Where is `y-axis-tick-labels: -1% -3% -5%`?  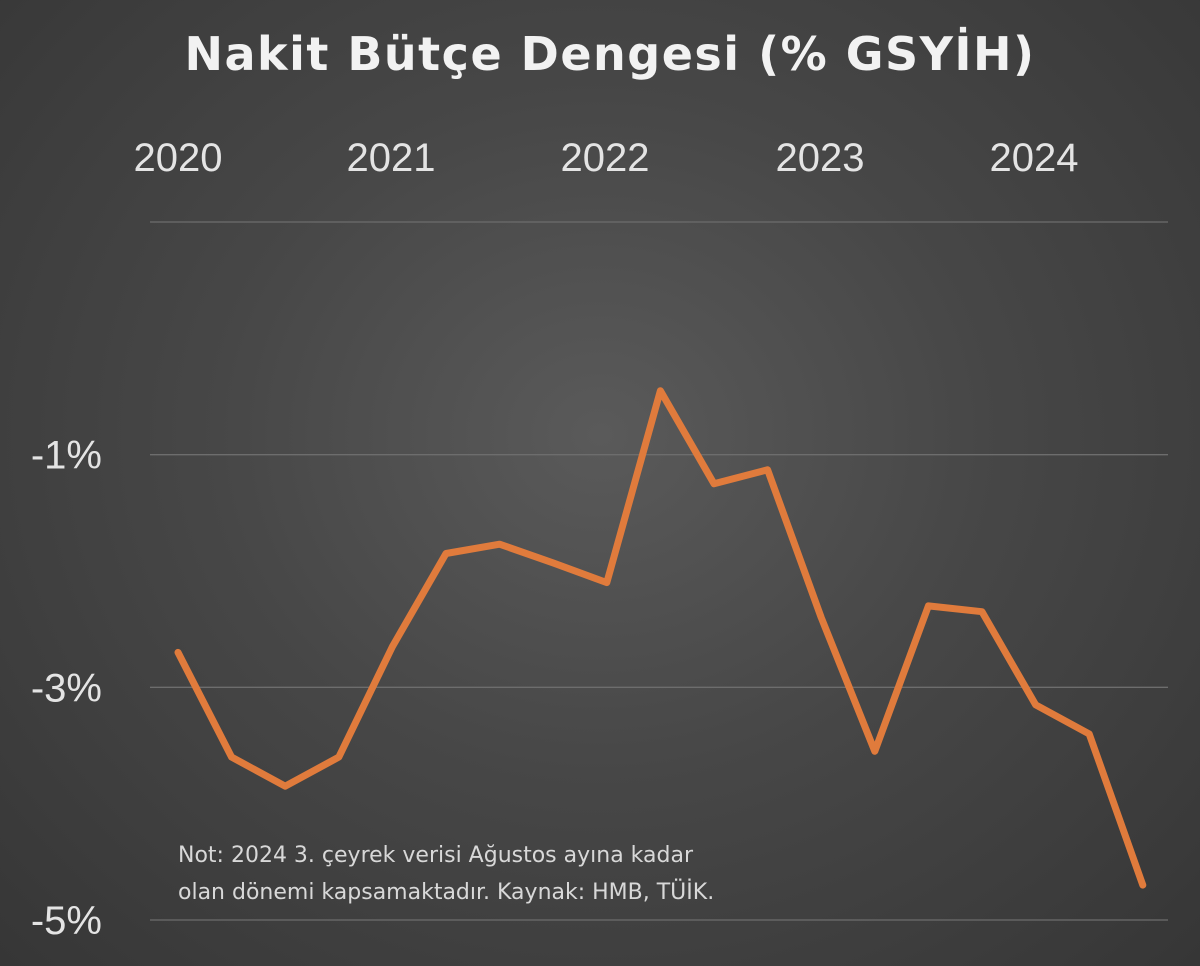
y-axis-tick-labels: -1% -3% -5% is located at coordinates (66, 688).